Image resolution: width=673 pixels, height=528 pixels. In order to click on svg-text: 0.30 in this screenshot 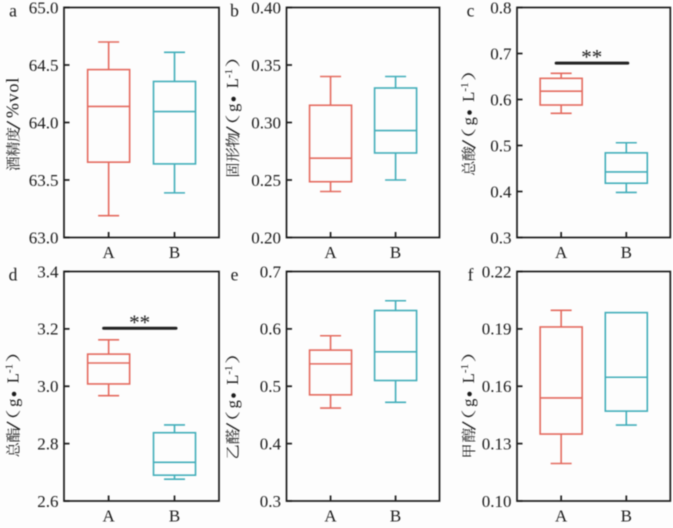, I will do `click(266, 122)`.